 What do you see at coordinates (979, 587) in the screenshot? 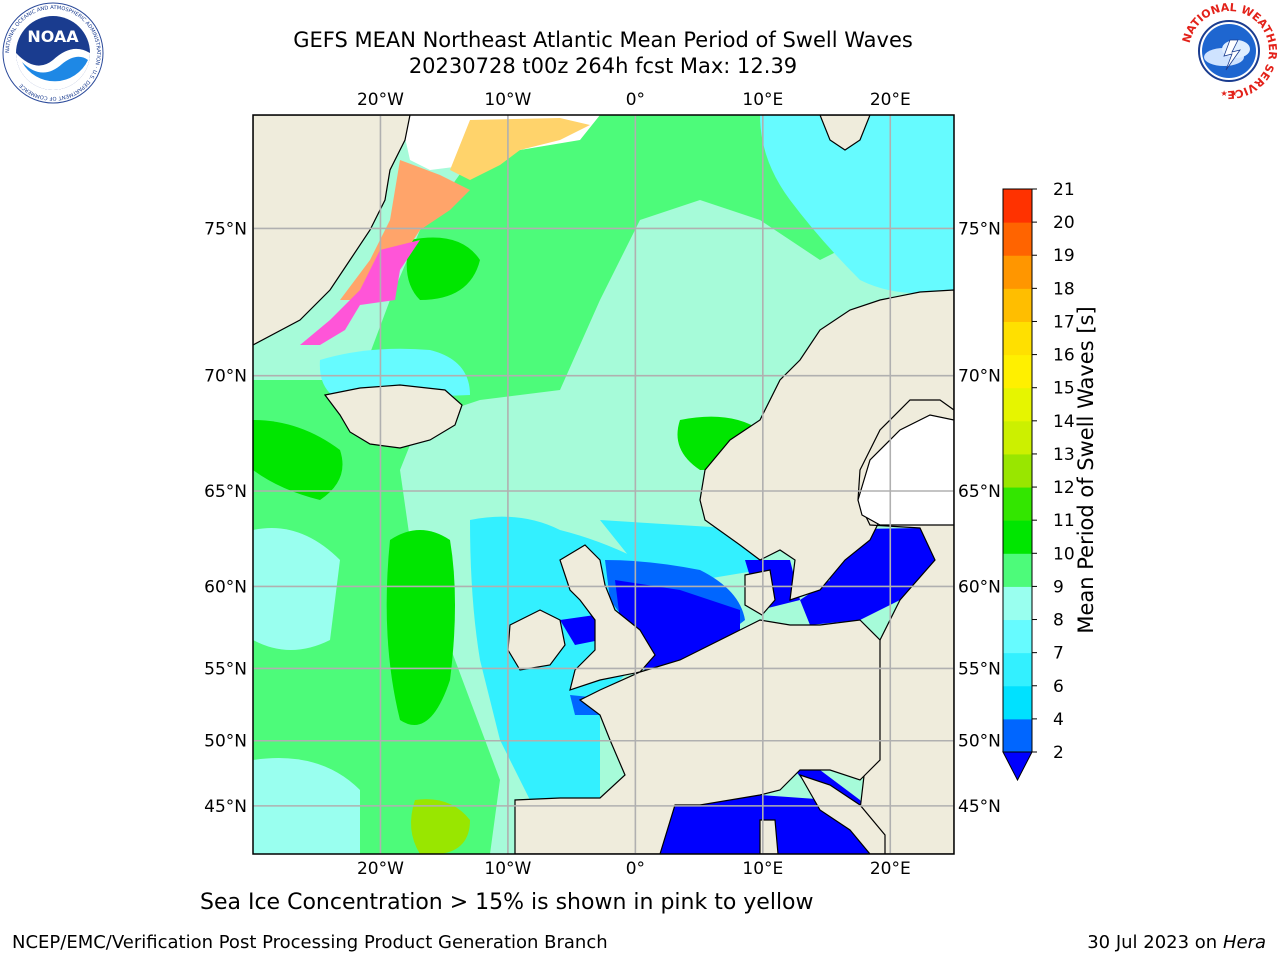
I see `lat-label-right: 60°N` at bounding box center [979, 587].